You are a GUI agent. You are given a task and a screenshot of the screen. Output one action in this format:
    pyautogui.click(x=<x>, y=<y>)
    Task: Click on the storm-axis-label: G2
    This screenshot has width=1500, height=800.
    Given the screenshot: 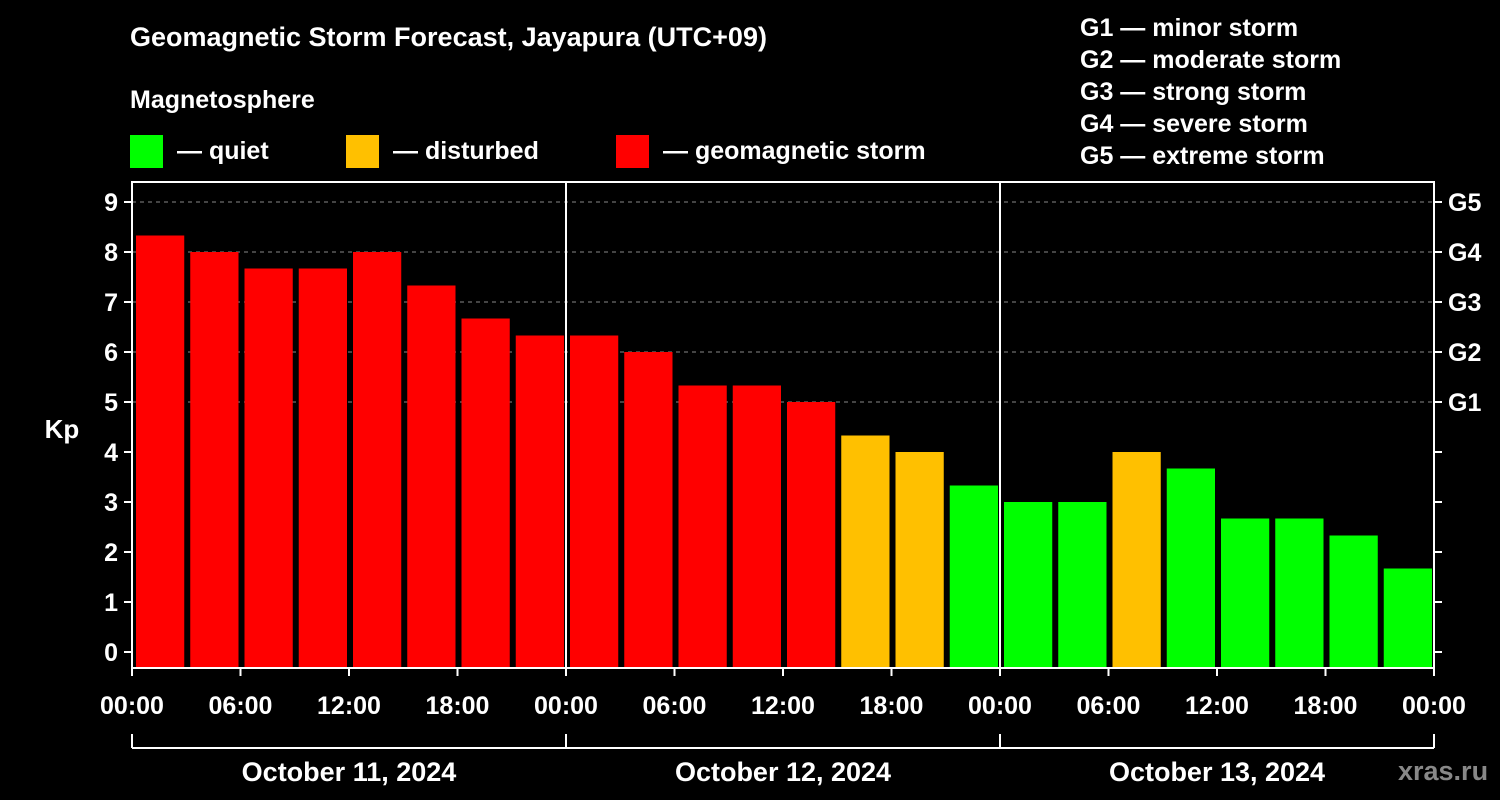 What is the action you would take?
    pyautogui.click(x=1464, y=353)
    